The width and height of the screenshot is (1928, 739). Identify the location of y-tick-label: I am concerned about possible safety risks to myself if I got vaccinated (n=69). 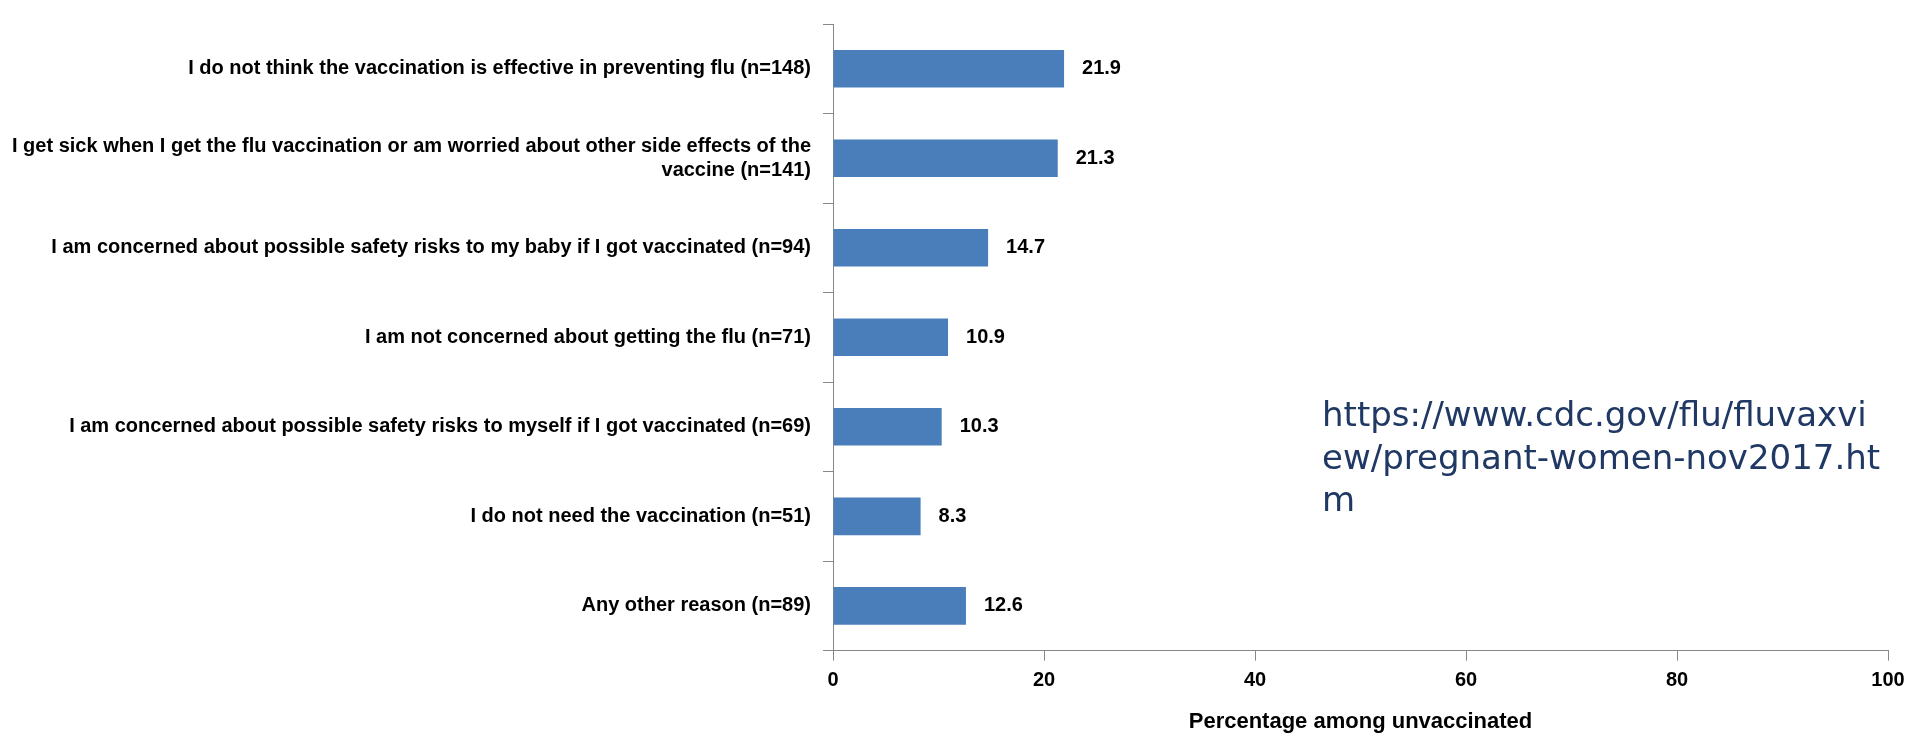
(440, 425).